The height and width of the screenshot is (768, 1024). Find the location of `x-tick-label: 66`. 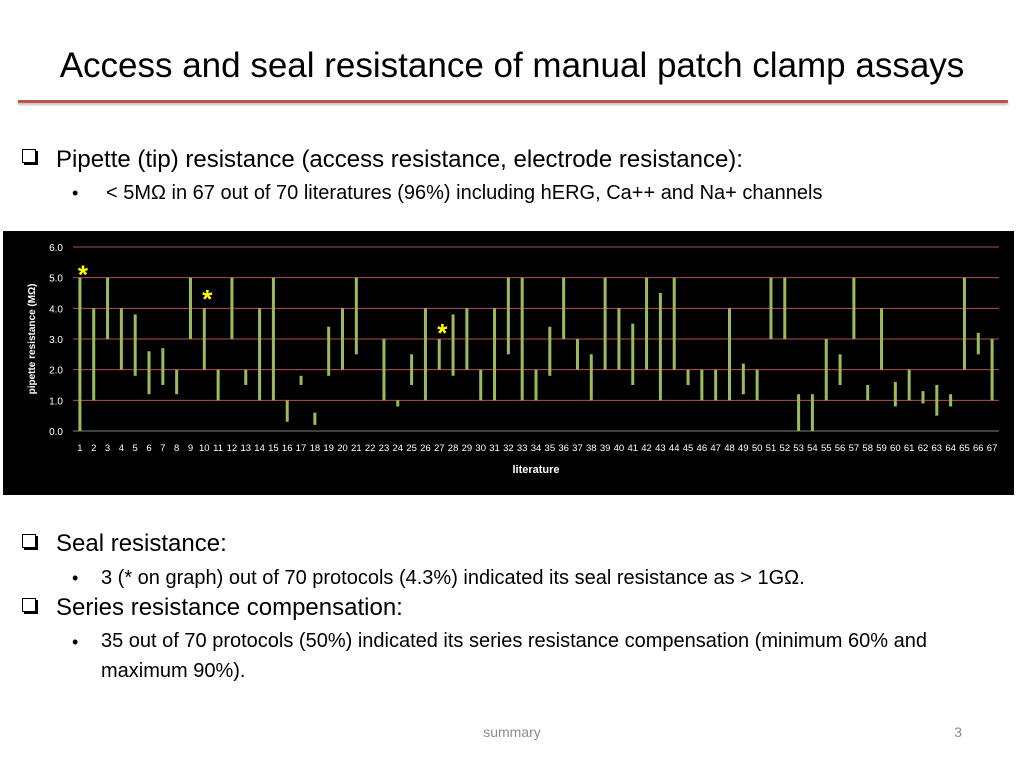

x-tick-label: 66 is located at coordinates (978, 448).